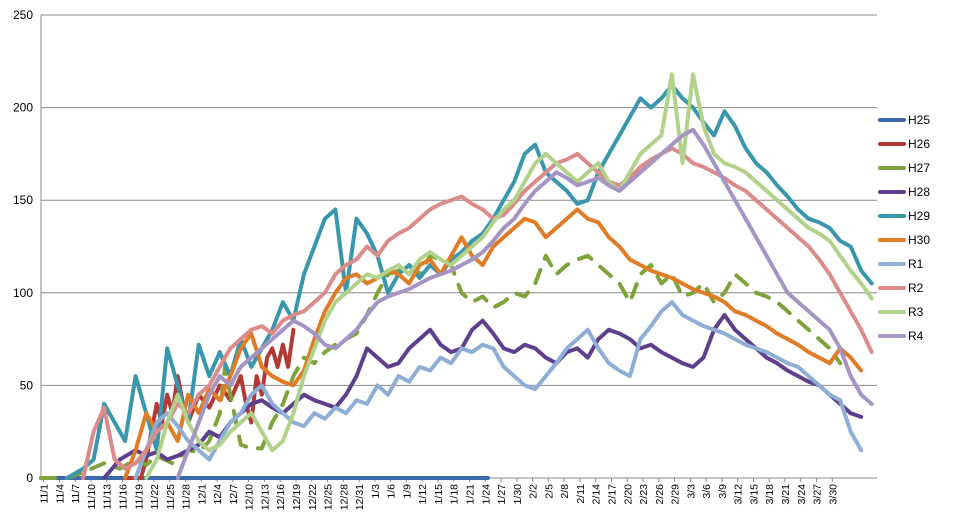  I want to click on x-tick-label: 12/31, so click(360, 497).